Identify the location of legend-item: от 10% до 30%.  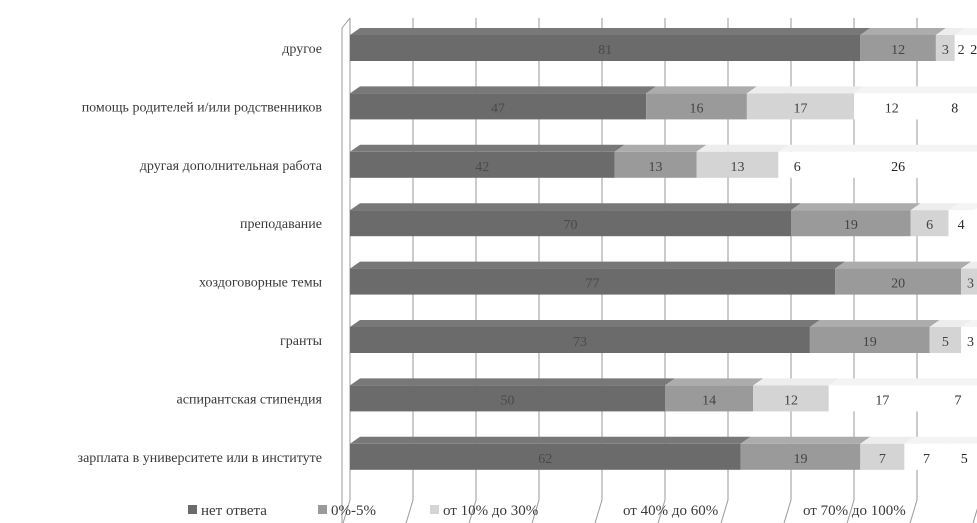
(484, 511).